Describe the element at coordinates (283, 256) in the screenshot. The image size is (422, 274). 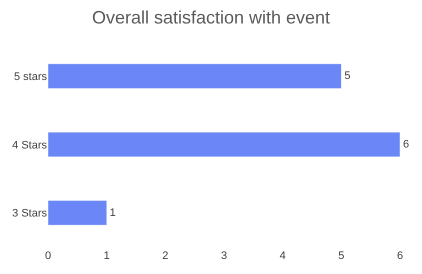
I see `x-tick-label: 4` at that location.